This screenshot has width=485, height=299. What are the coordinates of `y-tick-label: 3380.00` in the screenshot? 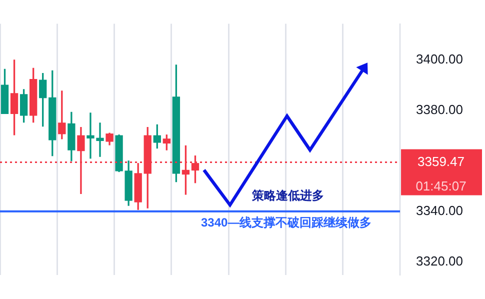 It's located at (439, 109).